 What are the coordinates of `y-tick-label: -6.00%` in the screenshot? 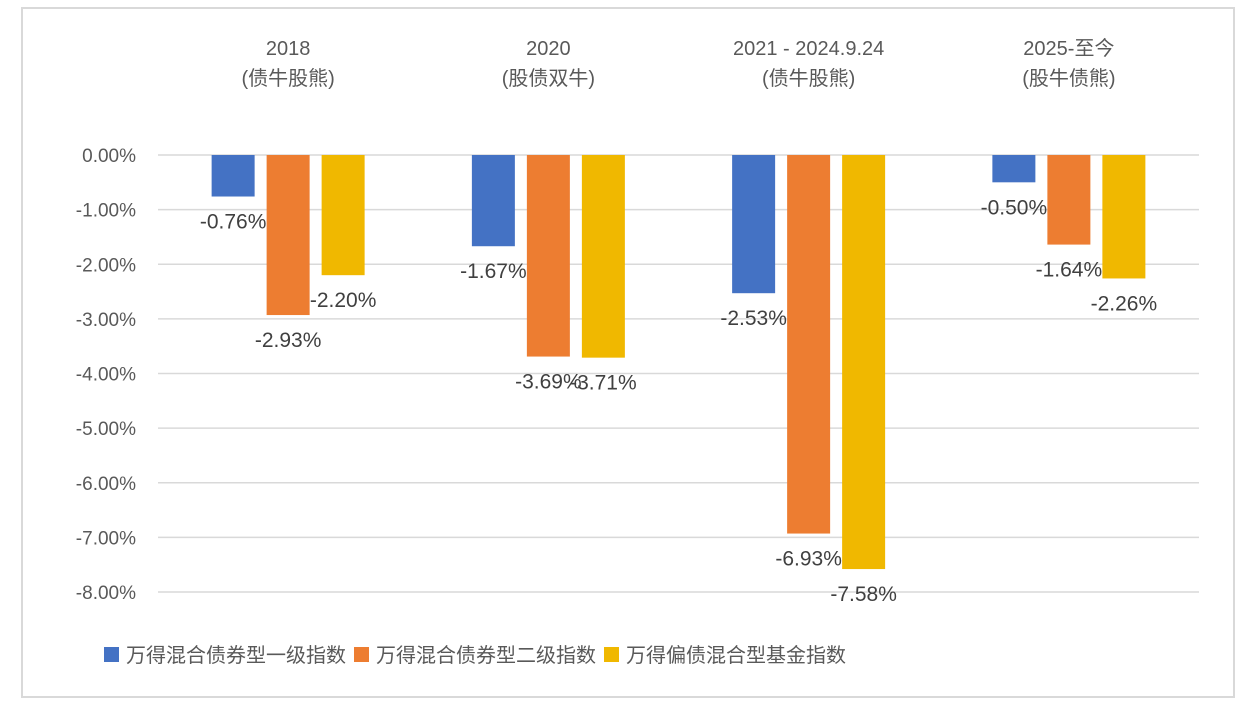 It's located at (106, 484).